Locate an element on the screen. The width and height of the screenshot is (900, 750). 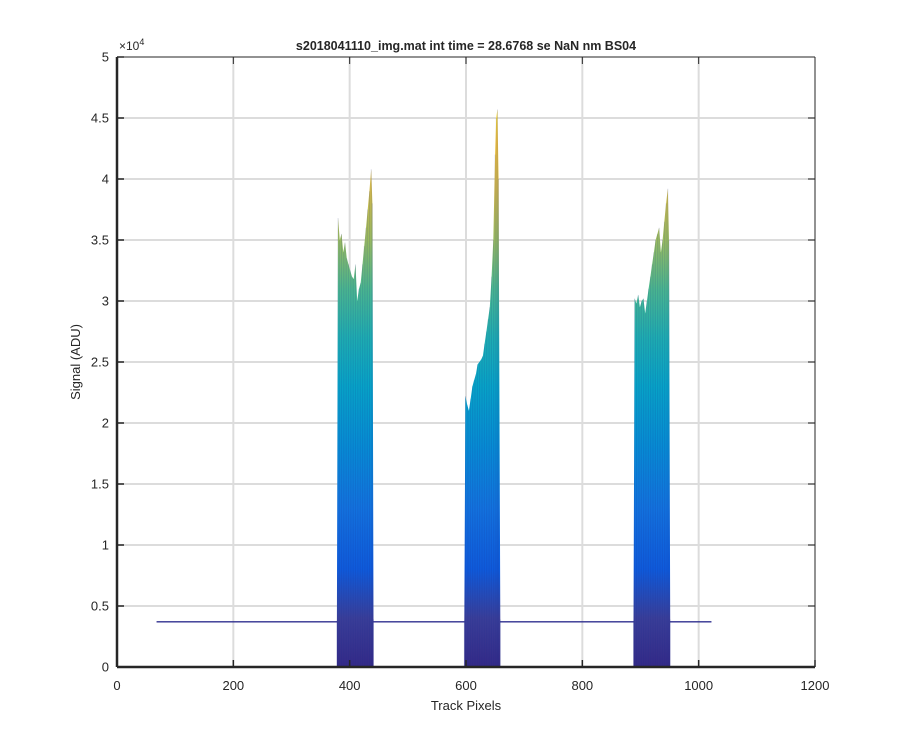
y-tick-label: 0 is located at coordinates (105, 667).